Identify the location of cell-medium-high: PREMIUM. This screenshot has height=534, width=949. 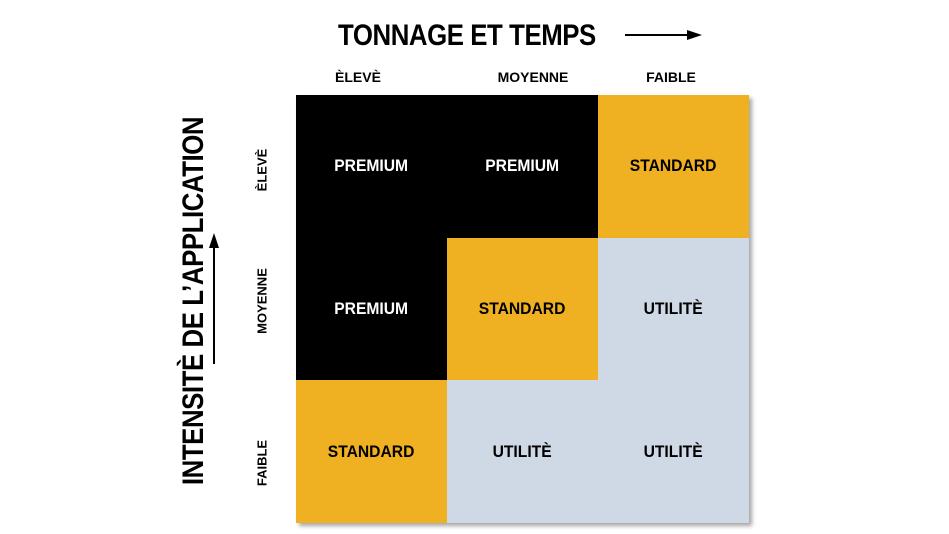
(371, 309).